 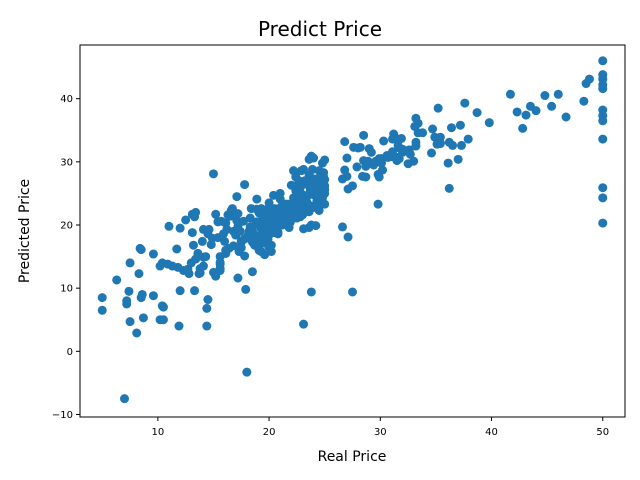 I want to click on y-tick-label: 0, so click(x=70, y=352).